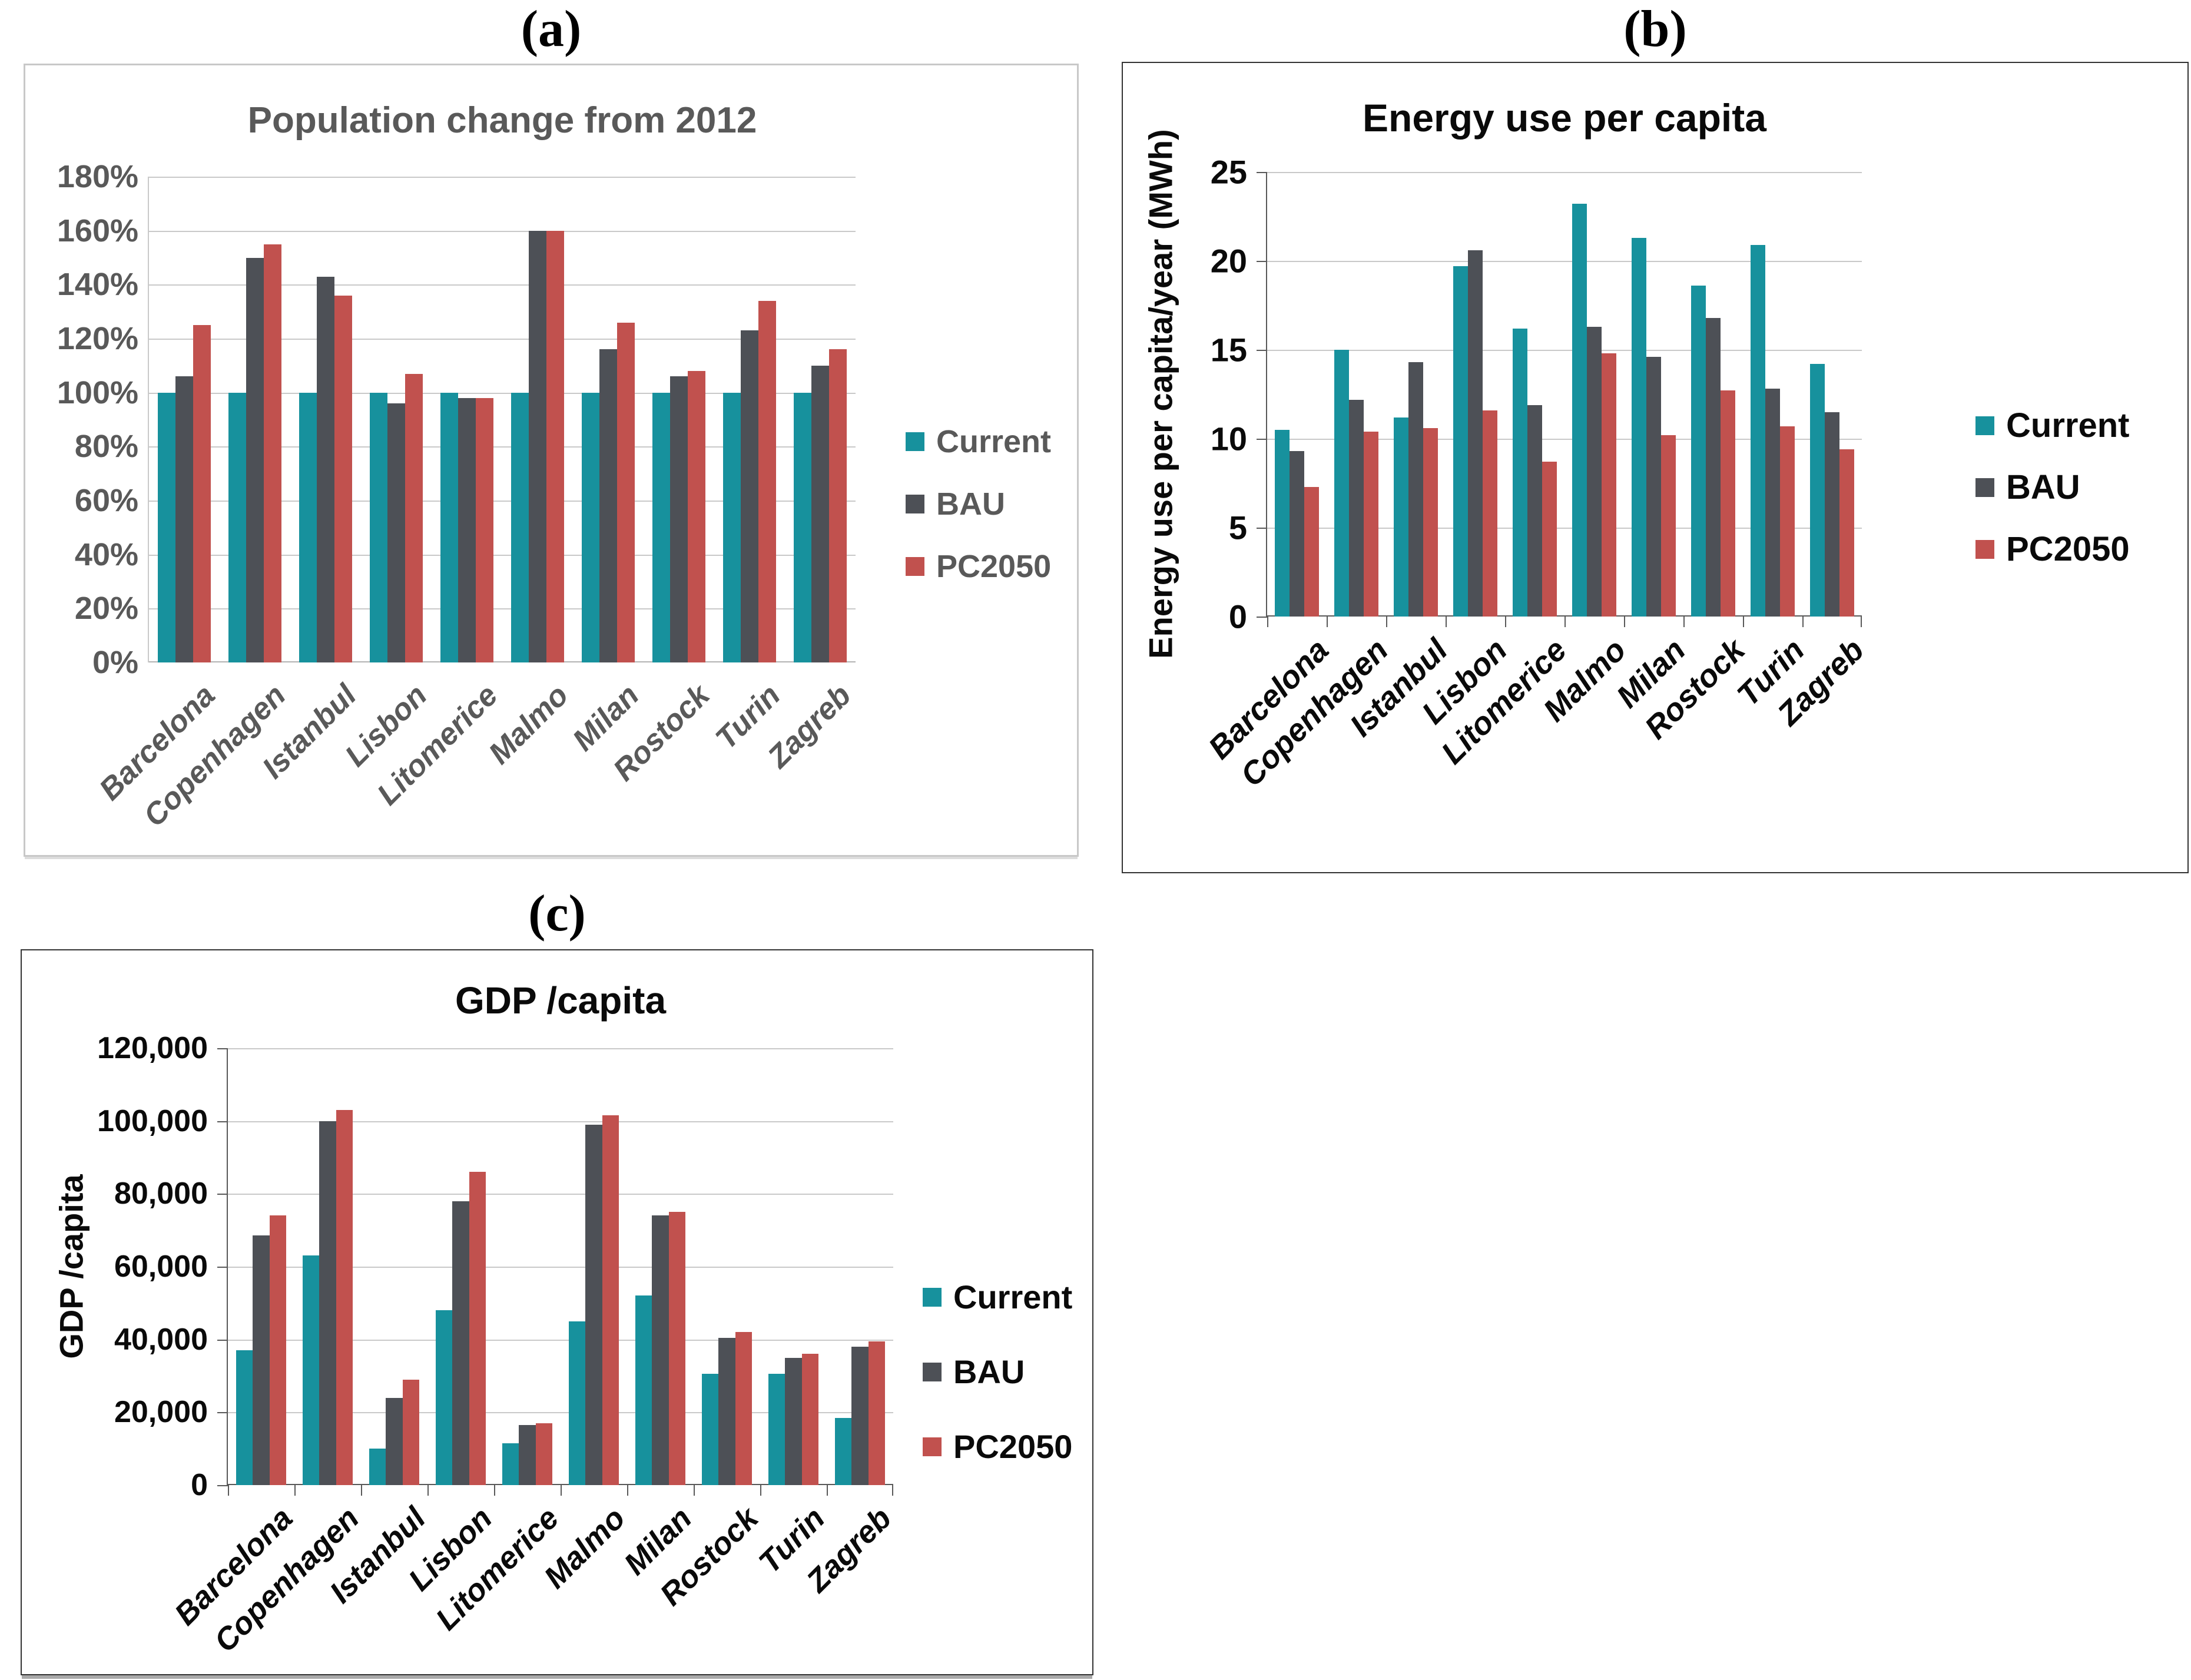 The height and width of the screenshot is (1680, 2191). What do you see at coordinates (1160, 394) in the screenshot?
I see `y-axis-label: Energy use per capita/year (MWh)` at bounding box center [1160, 394].